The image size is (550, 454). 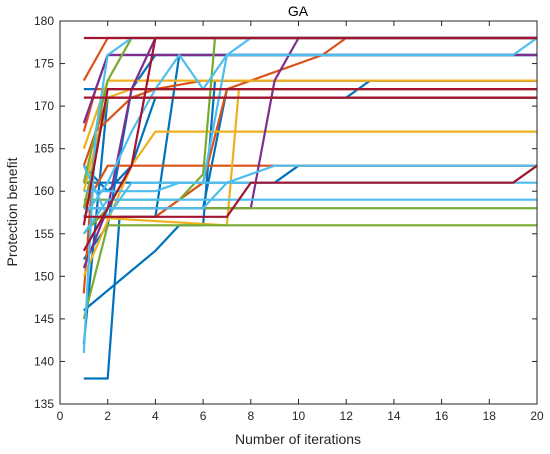 What do you see at coordinates (107, 416) in the screenshot?
I see `x-tick-label: 2` at bounding box center [107, 416].